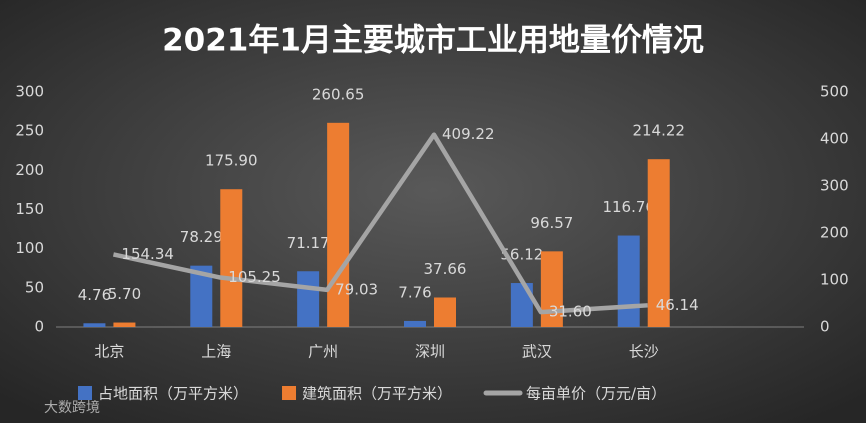 The height and width of the screenshot is (427, 866). I want to click on chart-title: 2021年1月主要城市工业用地量价情况, so click(433, 41).